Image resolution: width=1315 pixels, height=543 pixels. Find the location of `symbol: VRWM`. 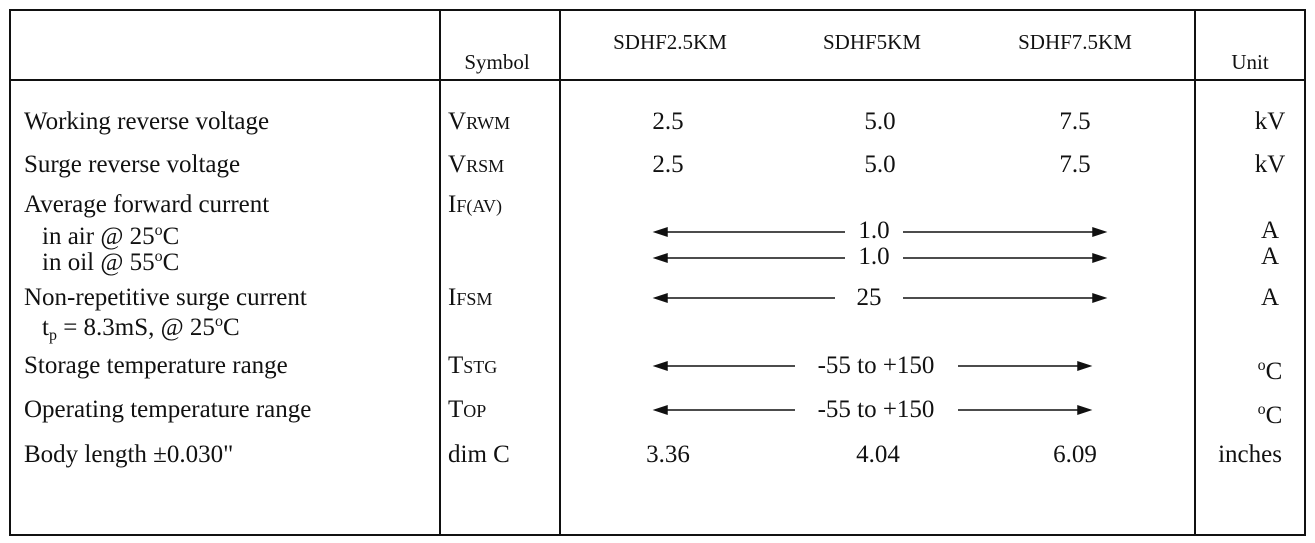

symbol: VRWM is located at coordinates (479, 122).